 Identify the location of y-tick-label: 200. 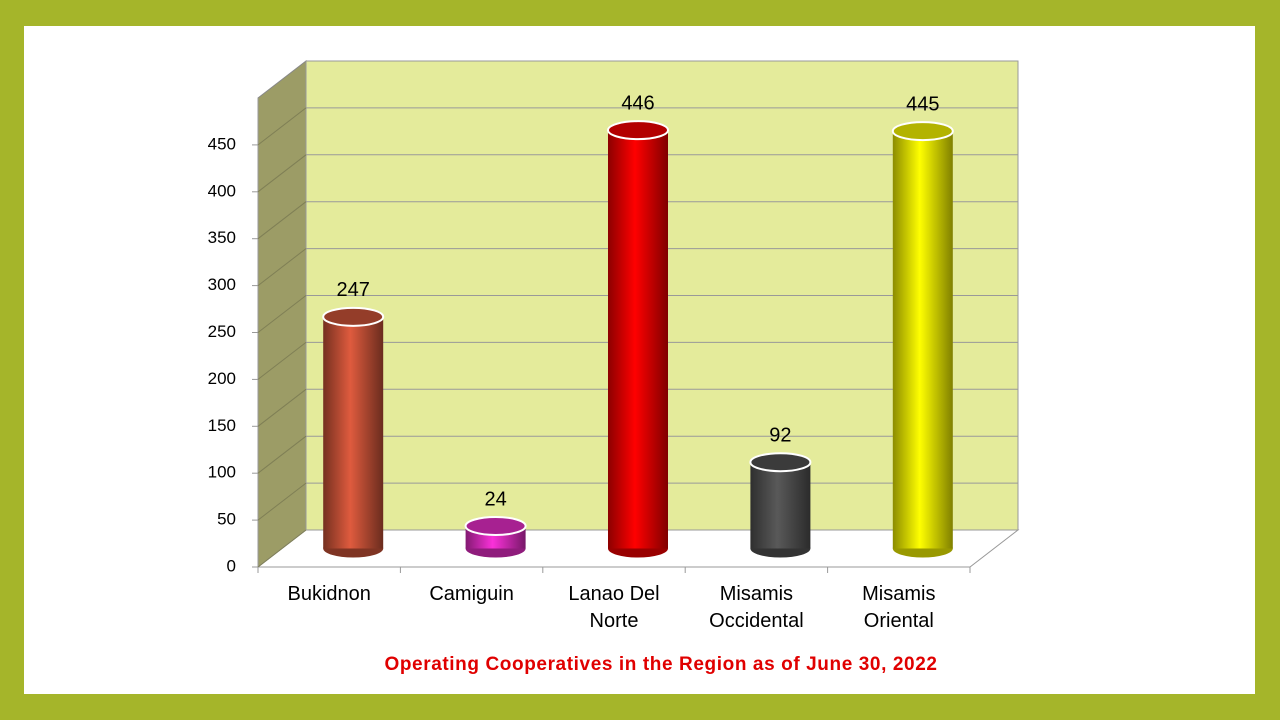
(222, 378).